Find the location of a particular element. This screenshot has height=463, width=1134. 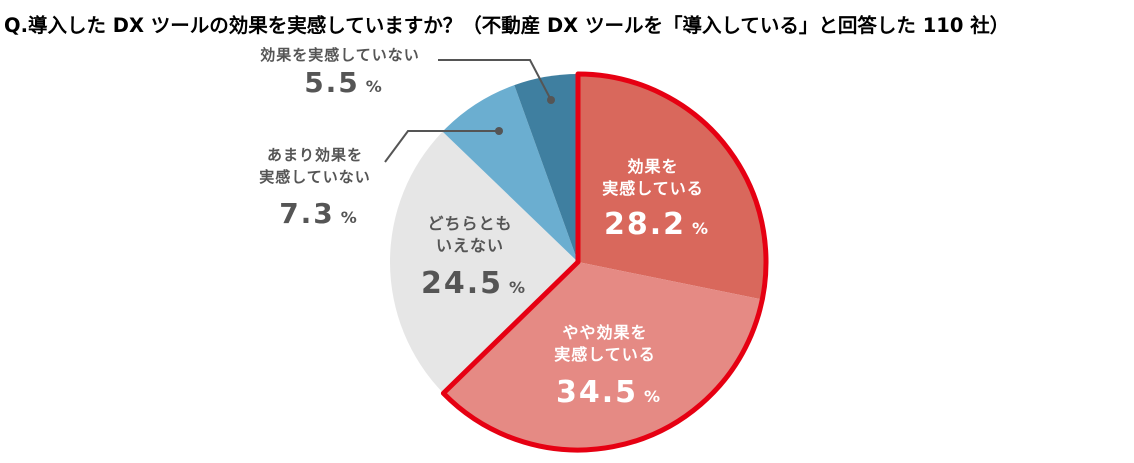

slice-value-1: 28.2 is located at coordinates (645, 224).